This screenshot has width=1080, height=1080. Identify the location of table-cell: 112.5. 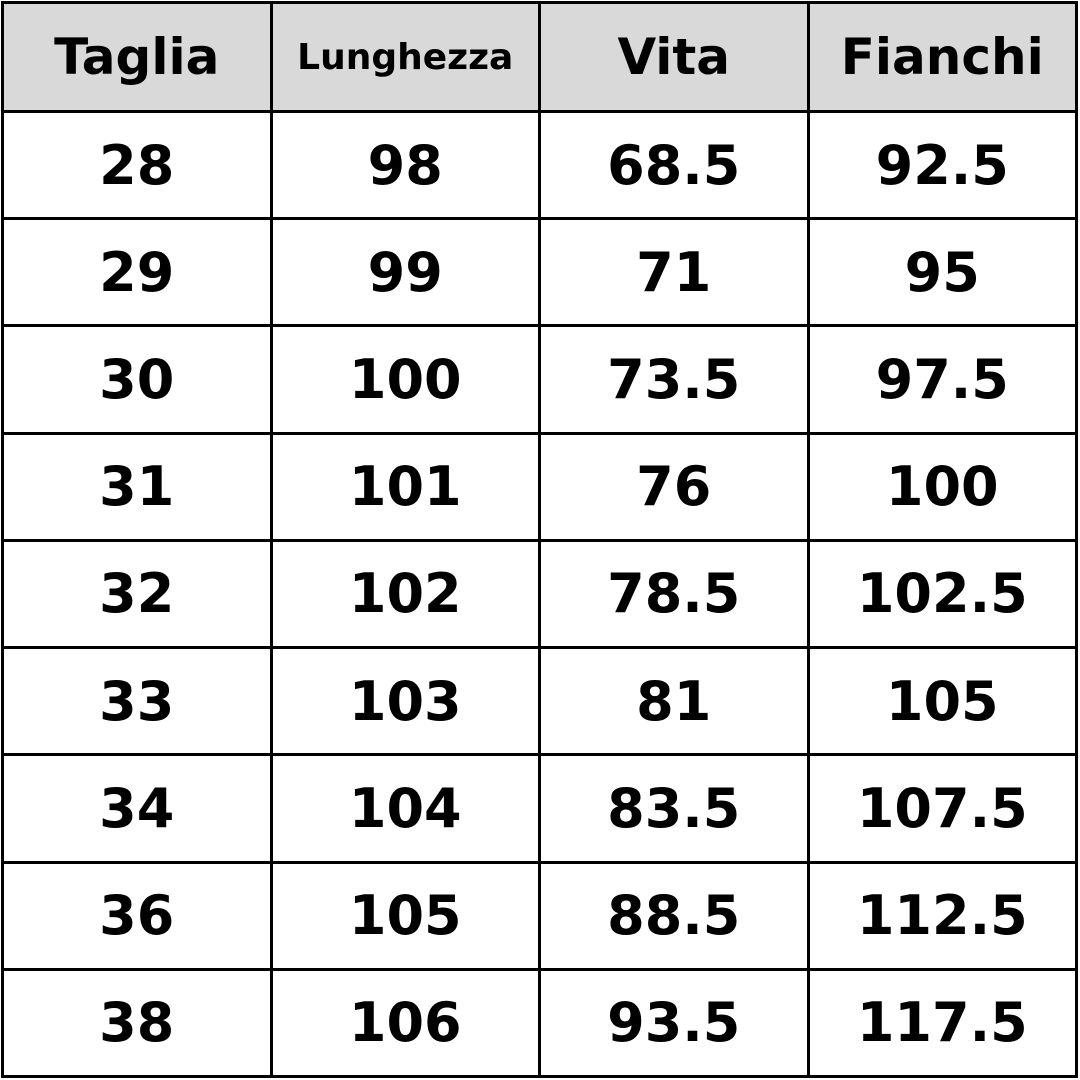
(942, 915).